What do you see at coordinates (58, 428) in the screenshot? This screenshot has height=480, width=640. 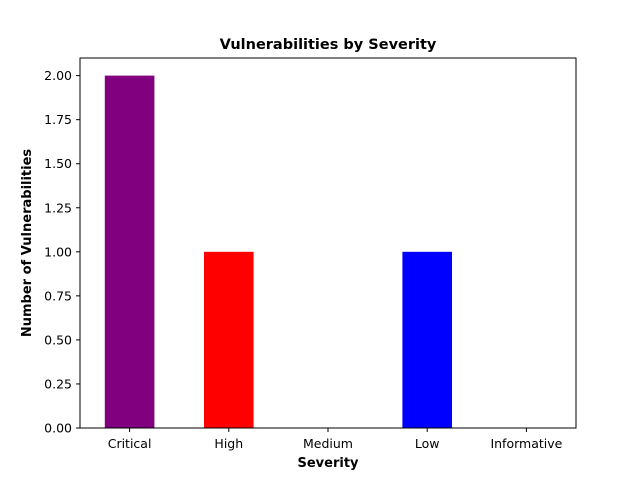 I see `y-tick-label: 0.00` at bounding box center [58, 428].